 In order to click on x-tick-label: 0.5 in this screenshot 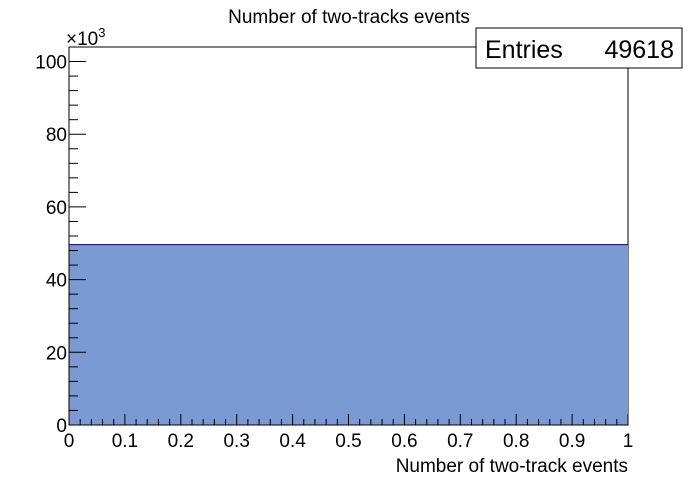, I will do `click(348, 441)`.